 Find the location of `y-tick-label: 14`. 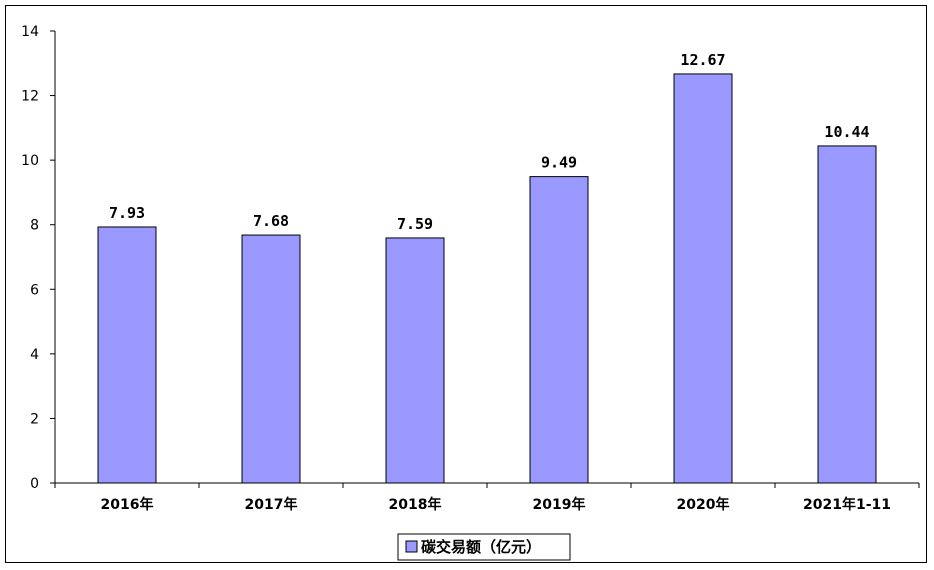

y-tick-label: 14 is located at coordinates (30, 32).